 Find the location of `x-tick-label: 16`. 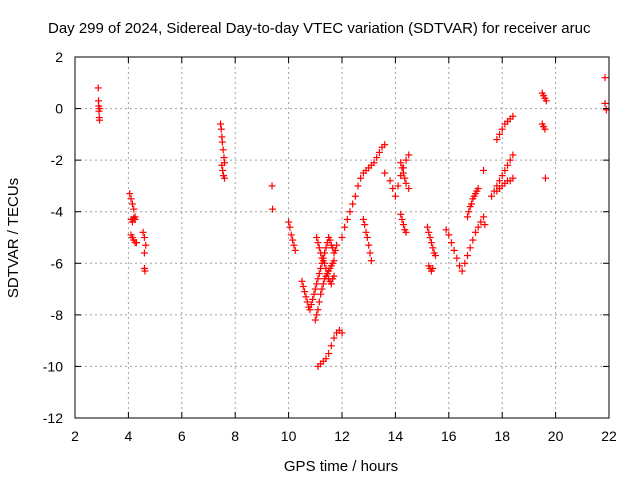

x-tick-label: 16 is located at coordinates (449, 436).